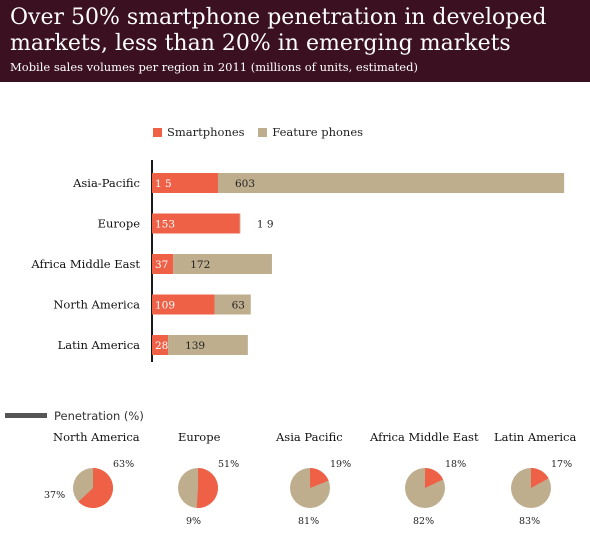 The image size is (590, 537). Describe the element at coordinates (529, 521) in the screenshot. I see `pie-label-feature-phones-latin-america: 83%` at that location.